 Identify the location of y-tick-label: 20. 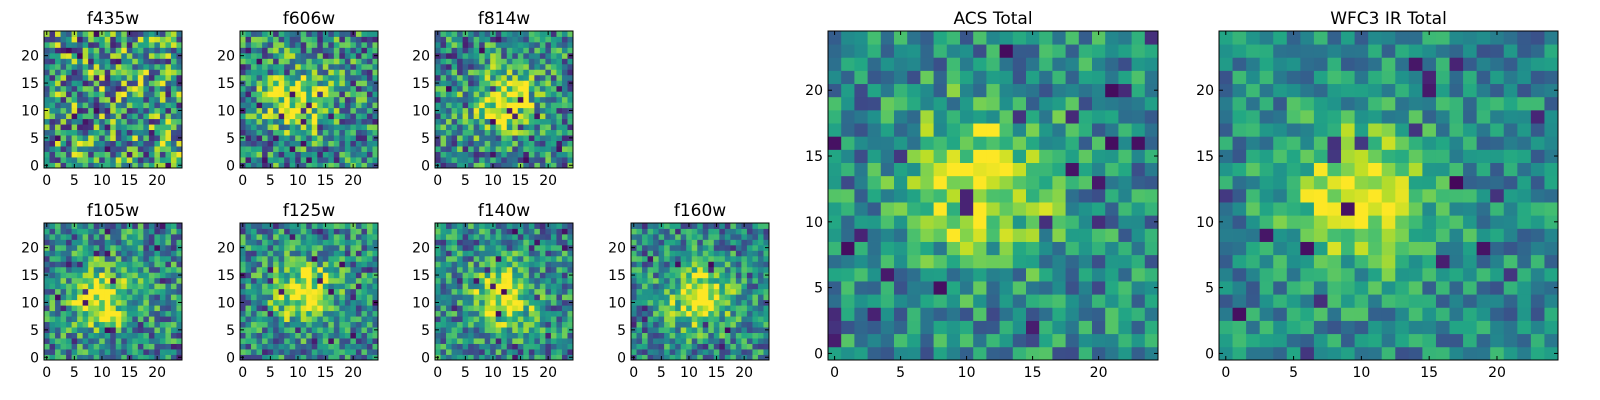
(226, 57).